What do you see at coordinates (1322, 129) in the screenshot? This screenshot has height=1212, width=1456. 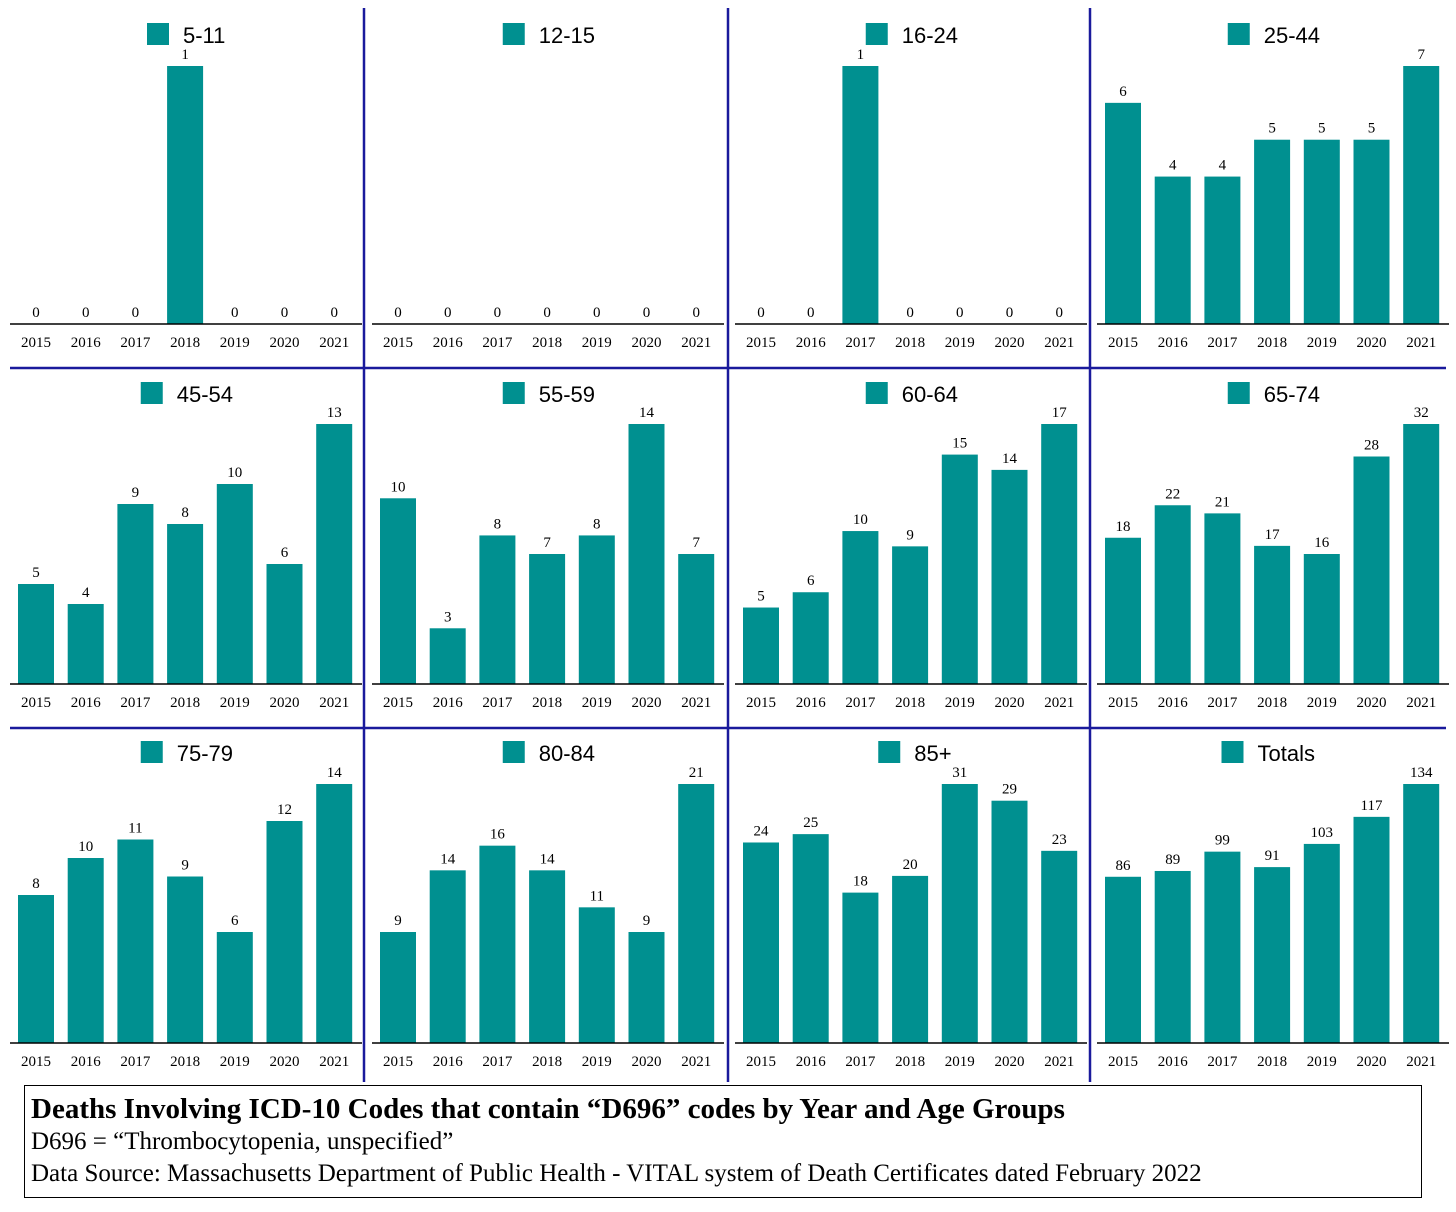 I see `data-label: 5` at bounding box center [1322, 129].